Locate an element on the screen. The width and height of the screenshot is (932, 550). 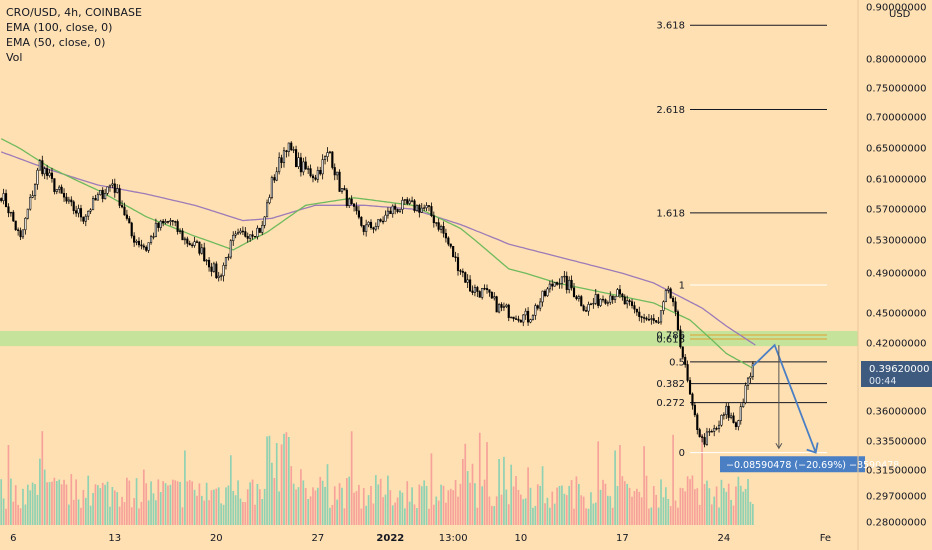
price-tick-label: 0.53000000 is located at coordinates (896, 241).